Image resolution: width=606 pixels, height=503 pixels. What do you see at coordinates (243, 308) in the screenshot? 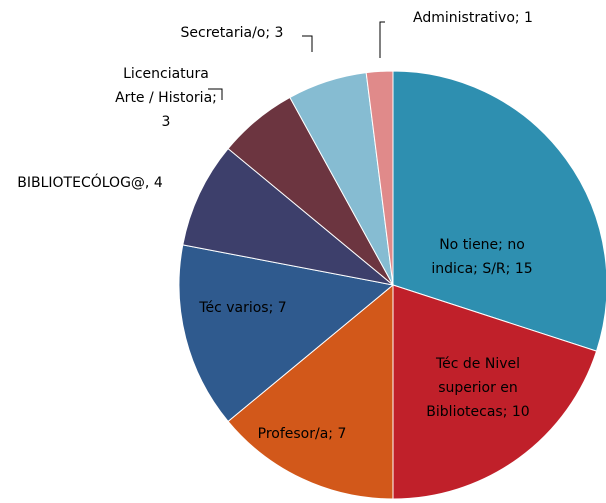
I see `slice-label: Téc varios; 7` at bounding box center [243, 308].